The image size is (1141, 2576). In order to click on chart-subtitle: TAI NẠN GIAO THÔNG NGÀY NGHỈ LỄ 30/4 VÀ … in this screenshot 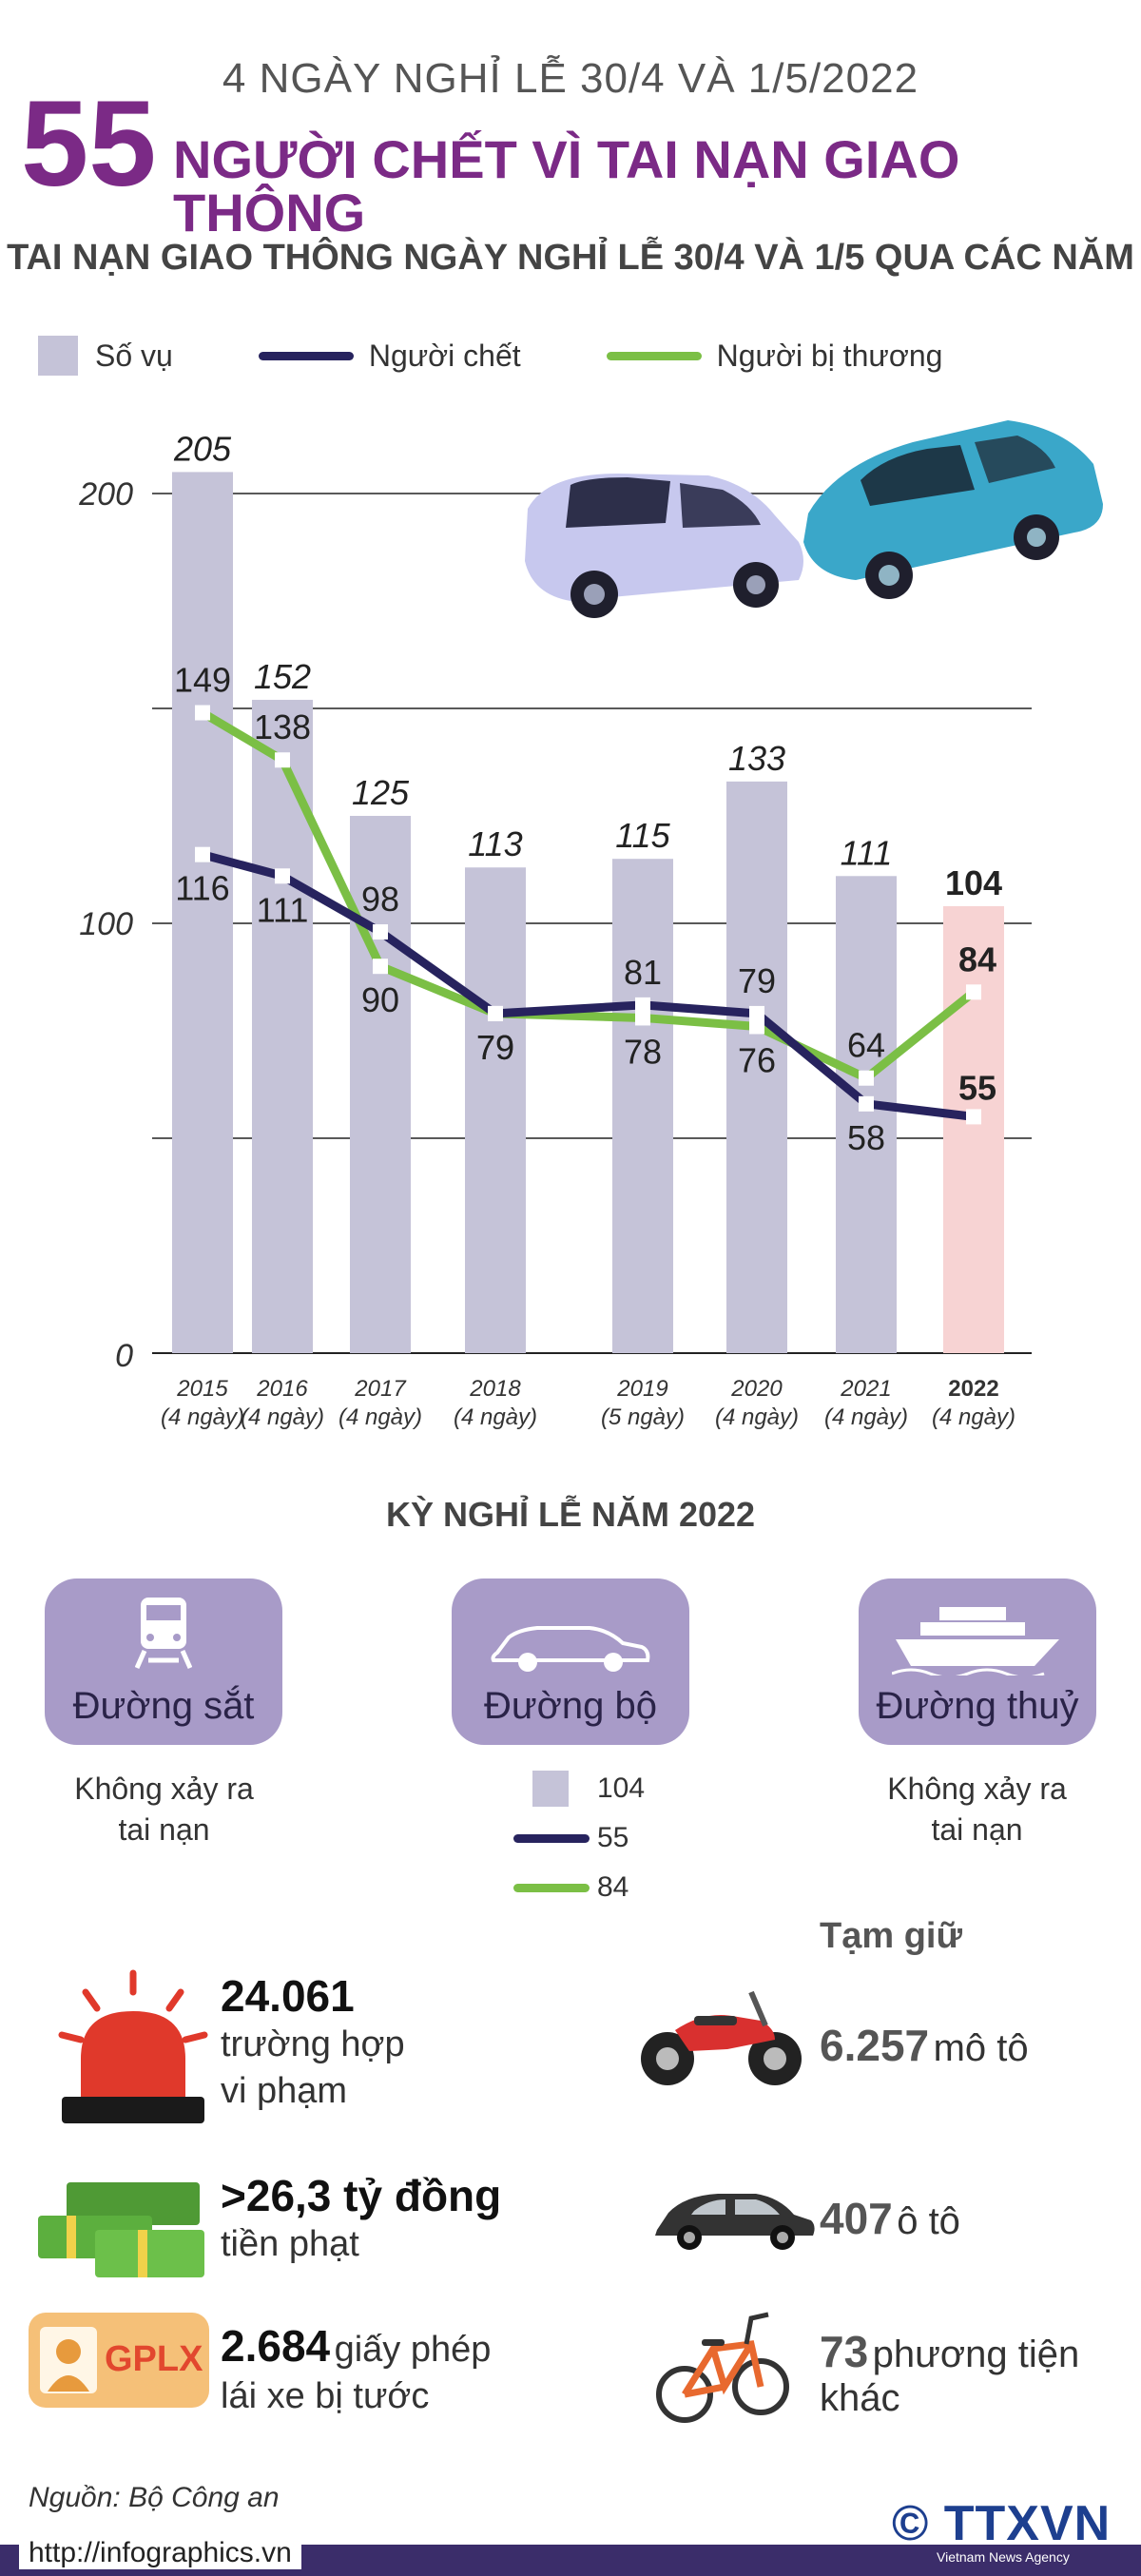, I will do `click(570, 258)`.